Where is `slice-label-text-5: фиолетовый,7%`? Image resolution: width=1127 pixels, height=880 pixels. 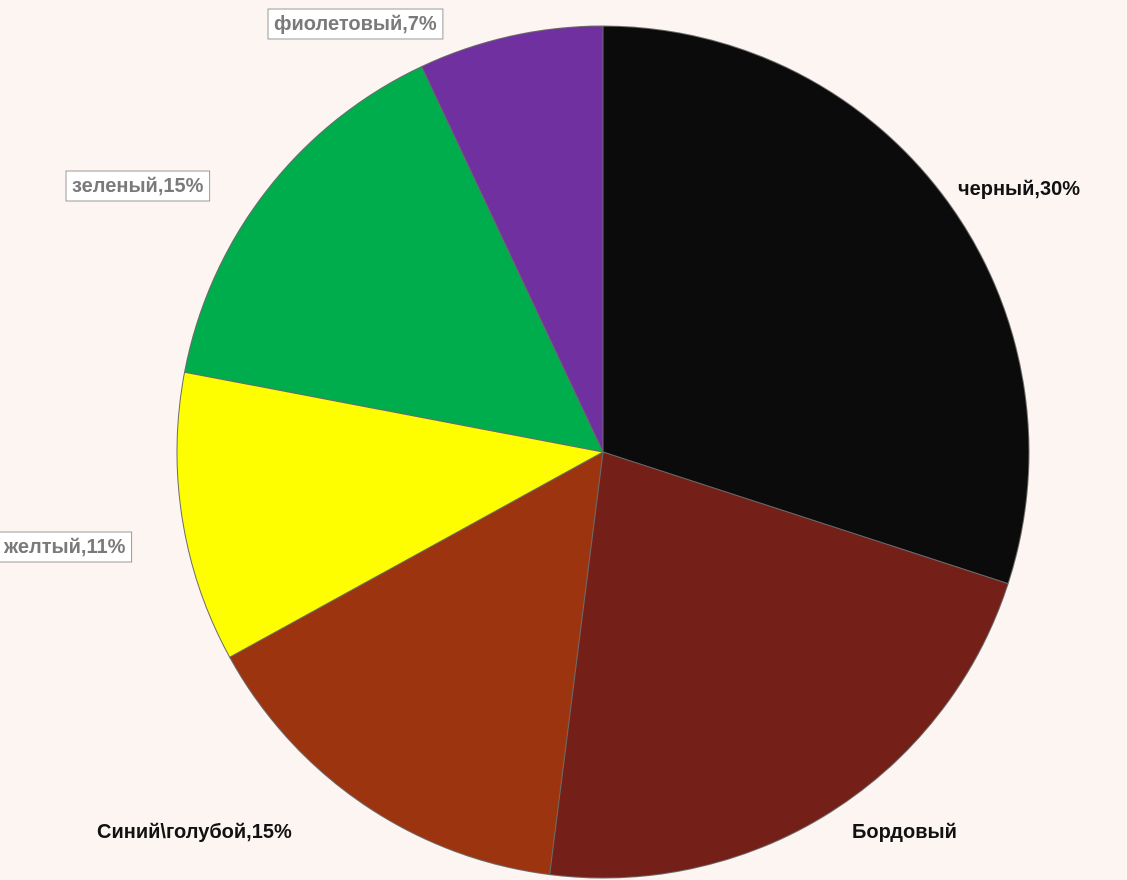 slice-label-text-5: фиолетовый,7% is located at coordinates (355, 24).